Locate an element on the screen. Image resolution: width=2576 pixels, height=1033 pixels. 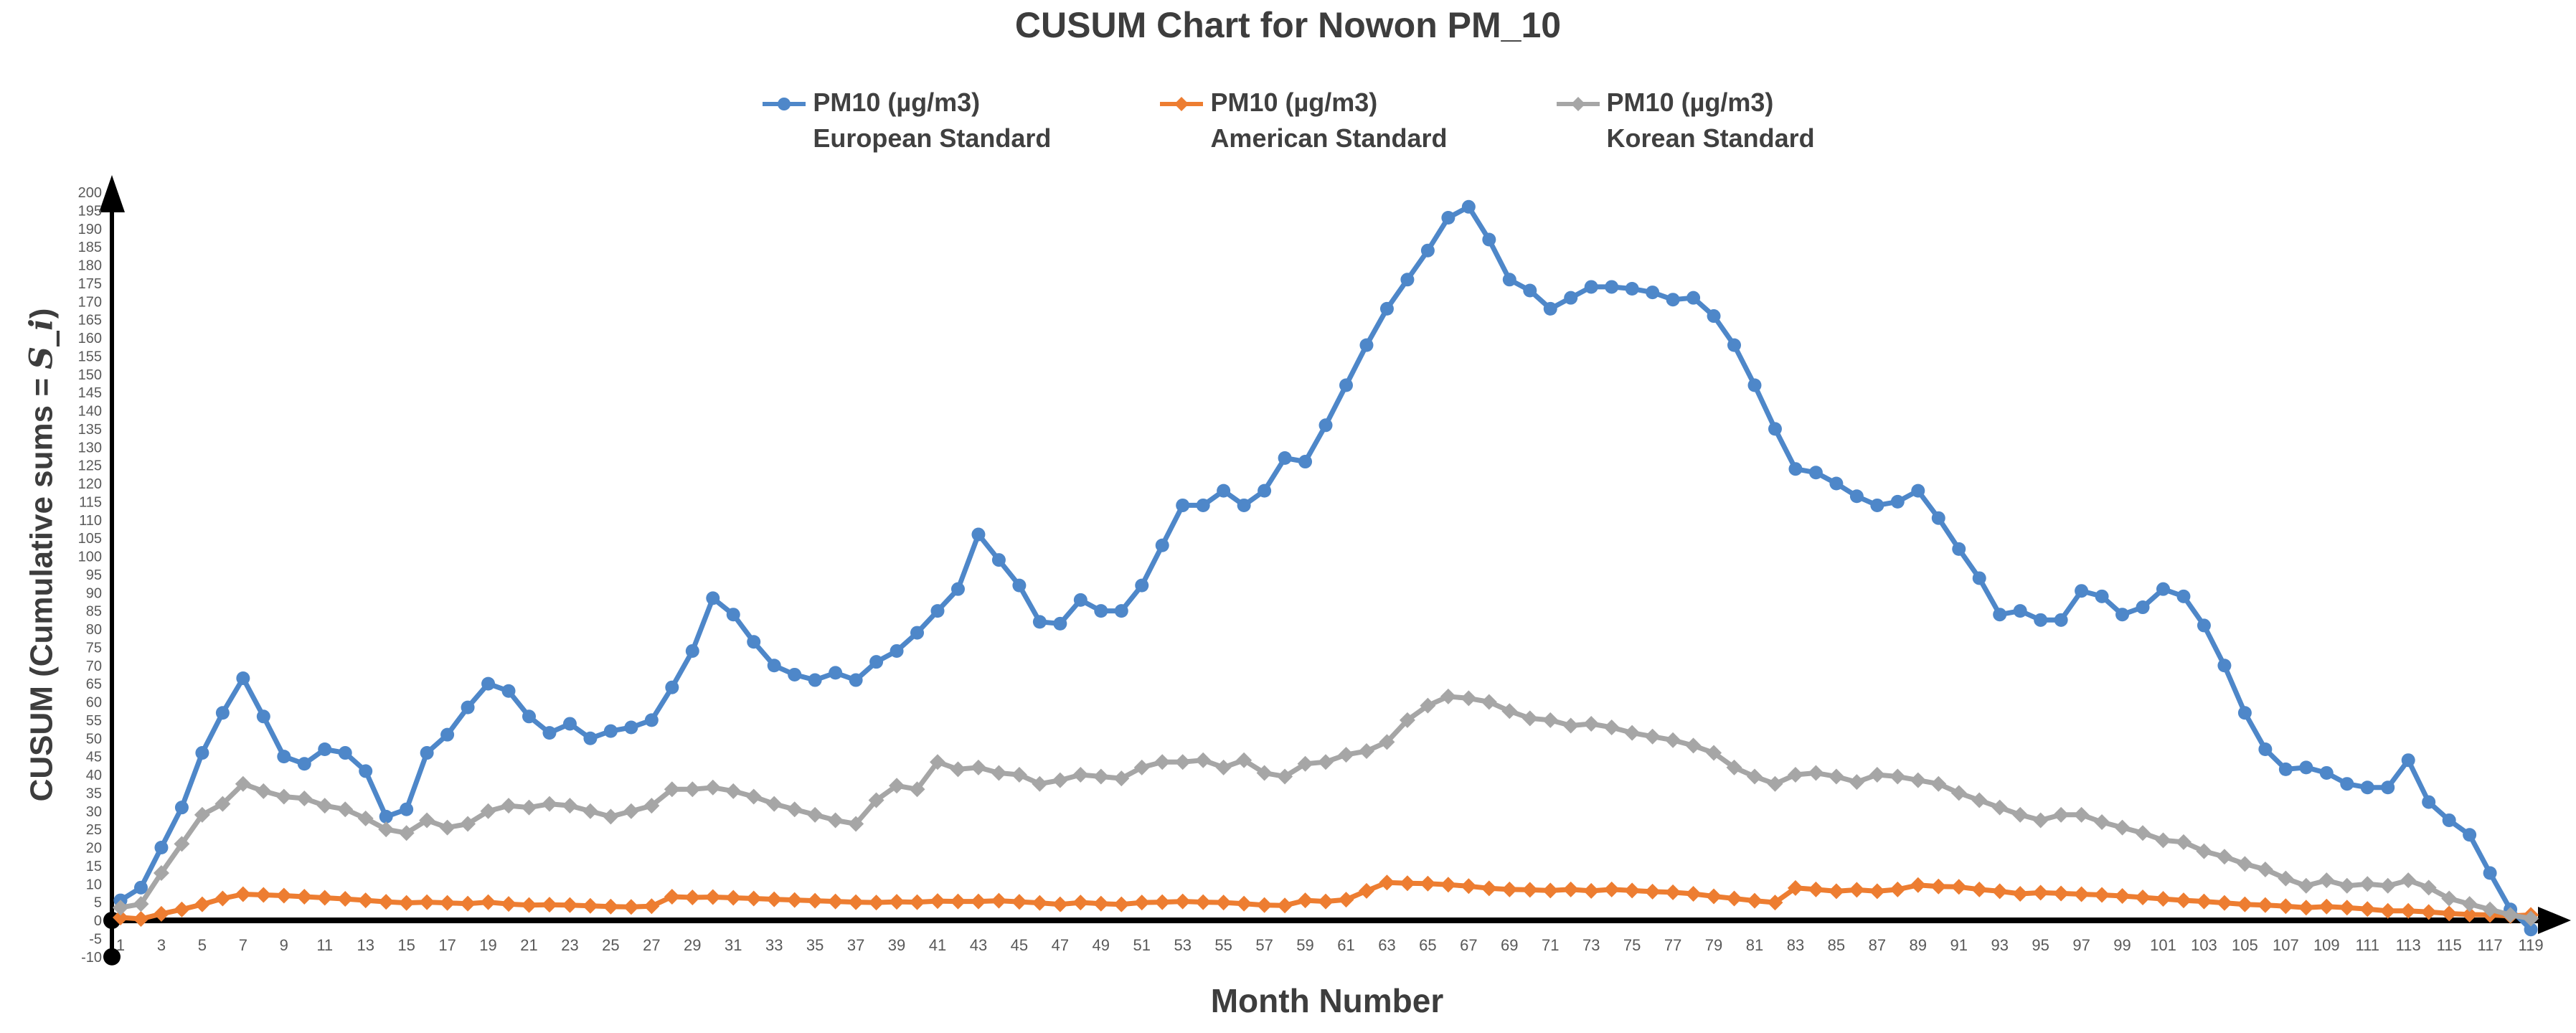
y-tick-label: 80 is located at coordinates (94, 630).